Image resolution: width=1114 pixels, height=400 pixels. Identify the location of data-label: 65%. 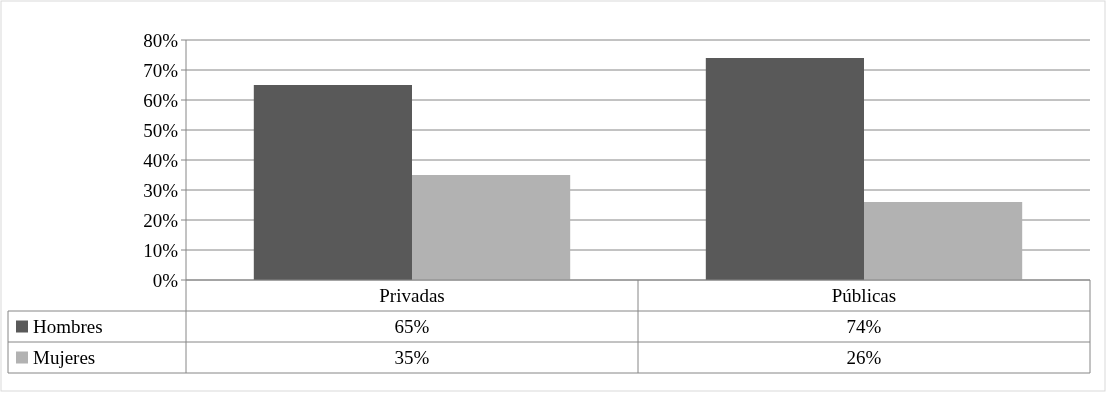
(412, 327).